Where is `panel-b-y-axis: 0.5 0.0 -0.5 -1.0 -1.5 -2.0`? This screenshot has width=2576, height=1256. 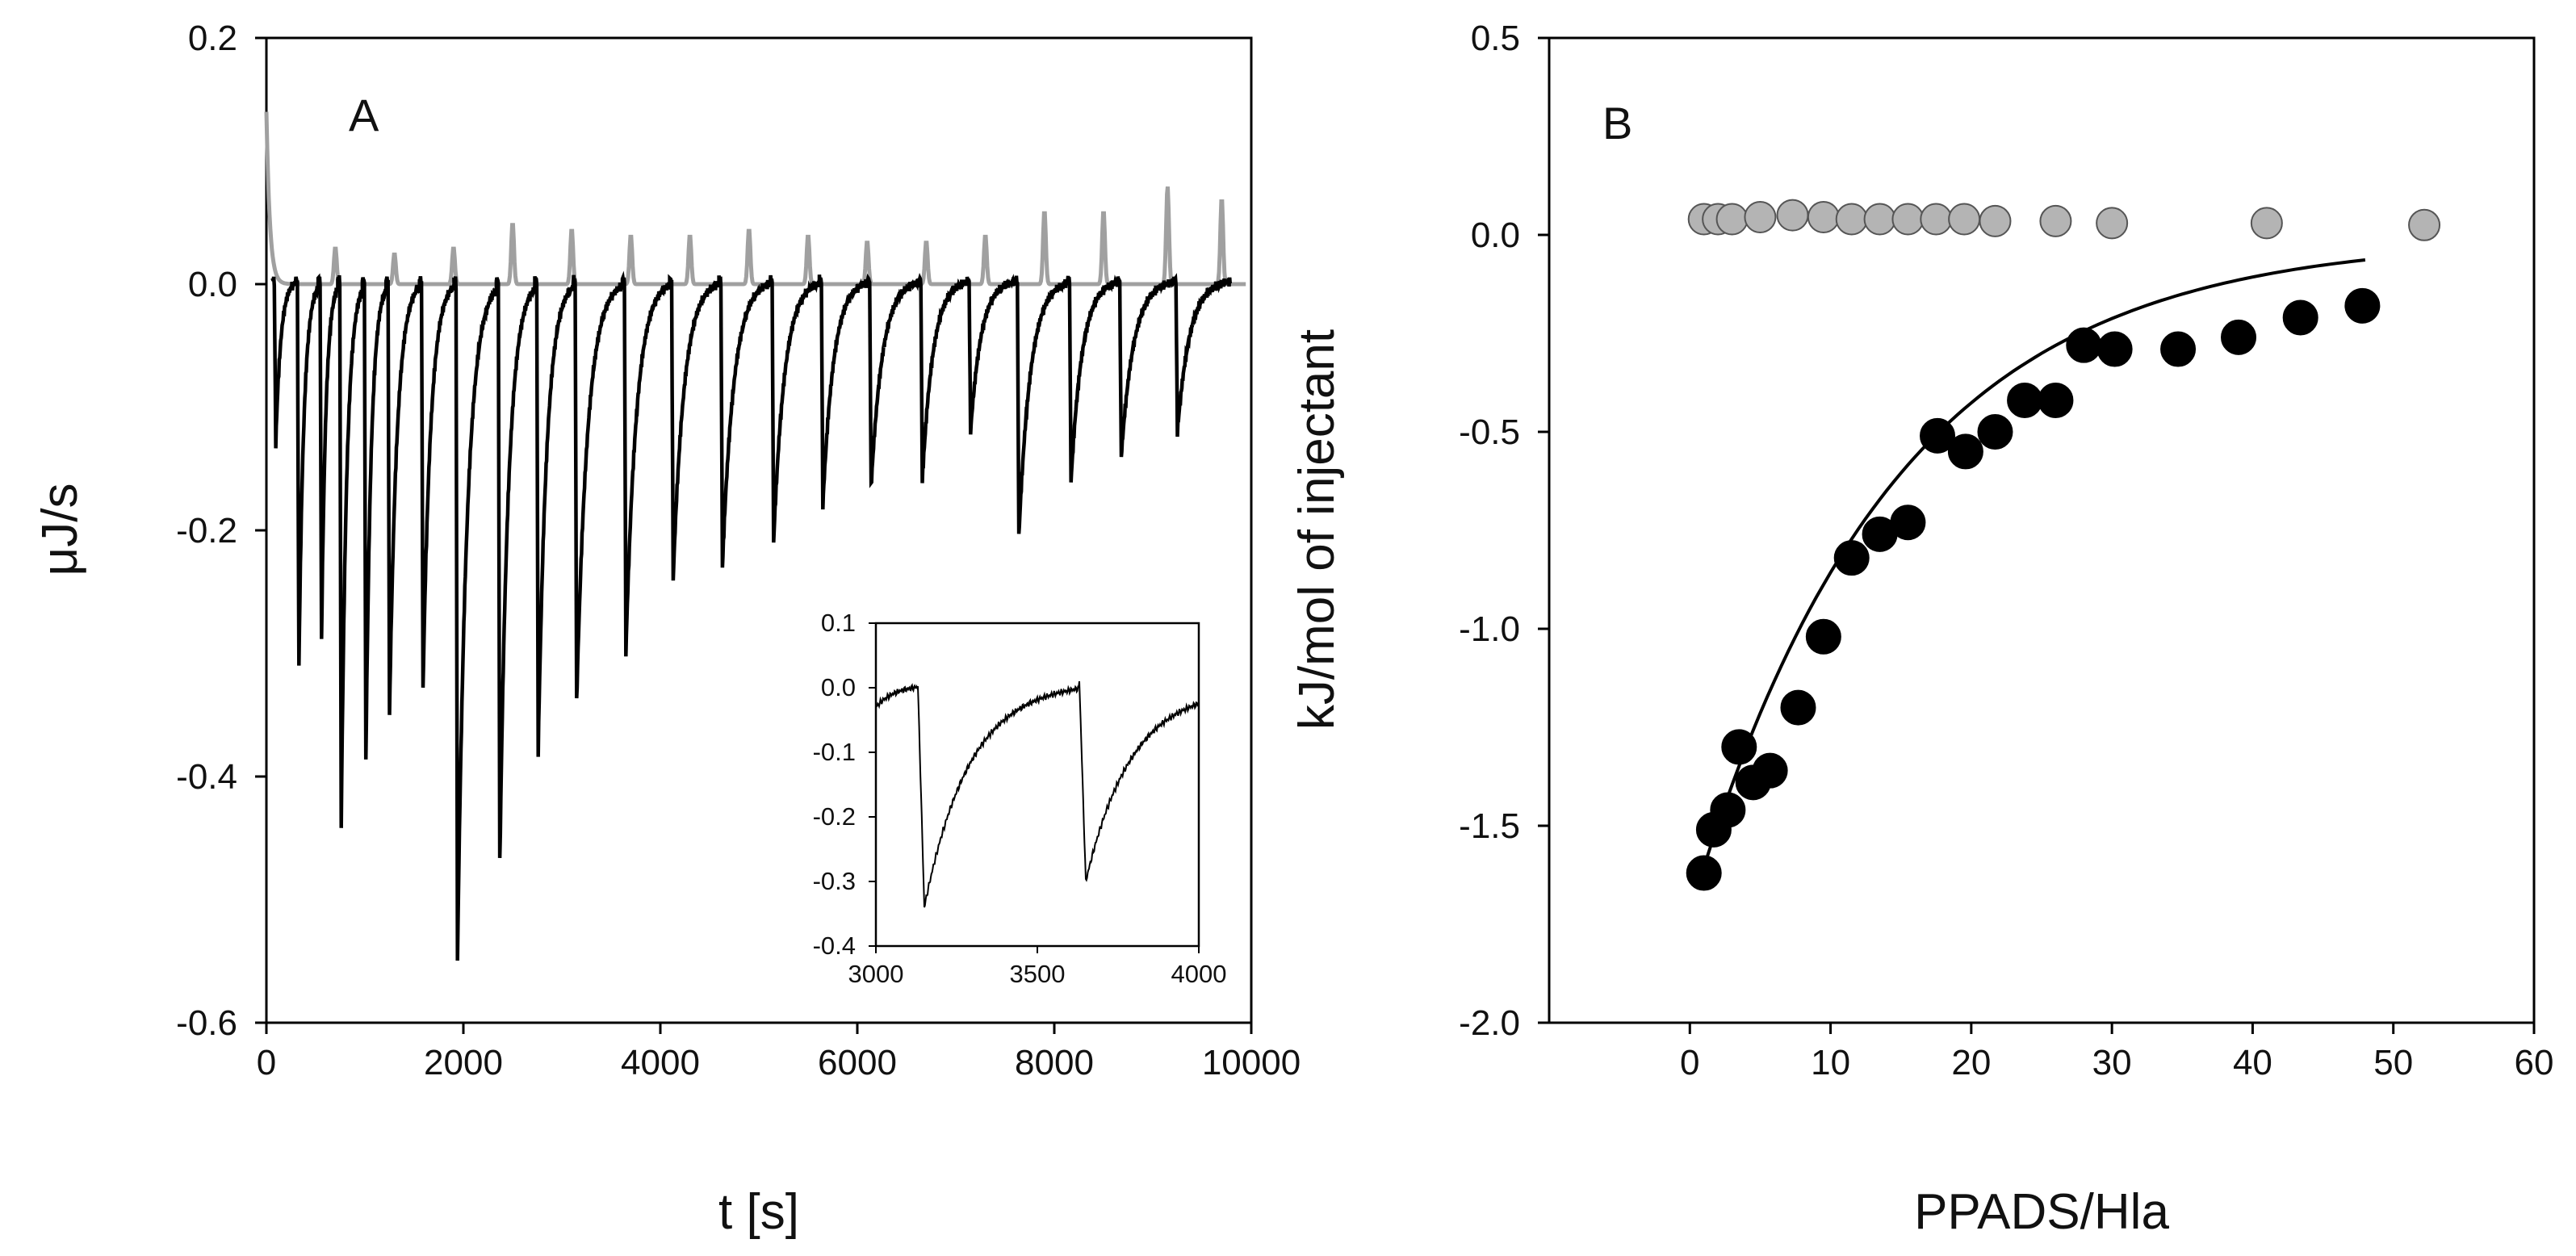
panel-b-y-axis: 0.5 0.0 -0.5 -1.0 -1.5 -2.0 is located at coordinates (1504, 531).